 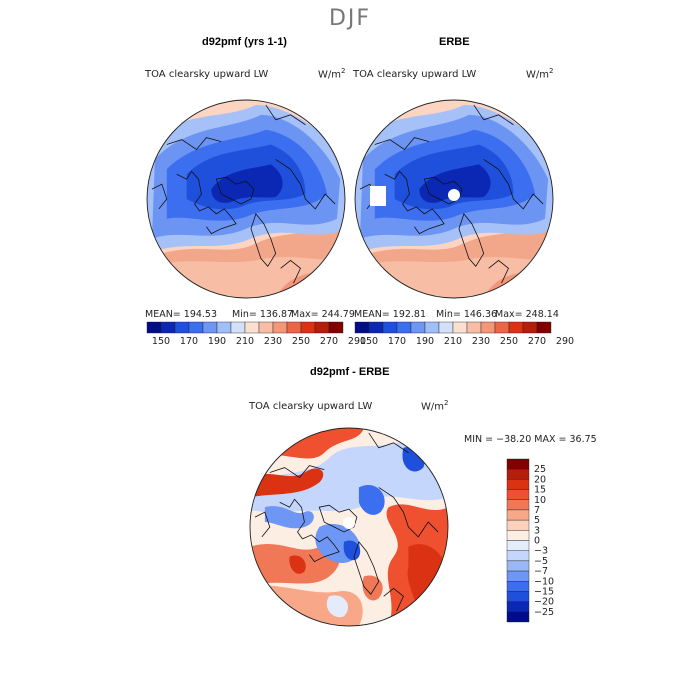 What do you see at coordinates (537, 510) in the screenshot?
I see `colorbar-tick-label: 7` at bounding box center [537, 510].